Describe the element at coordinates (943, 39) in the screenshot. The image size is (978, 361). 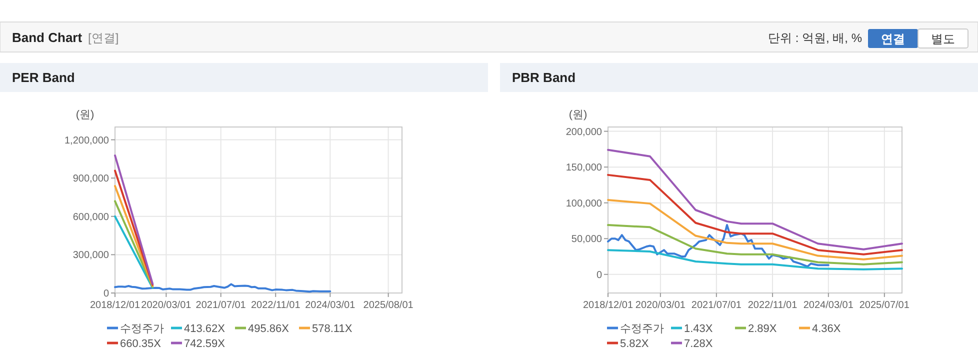
I see `text: 별도` at that location.